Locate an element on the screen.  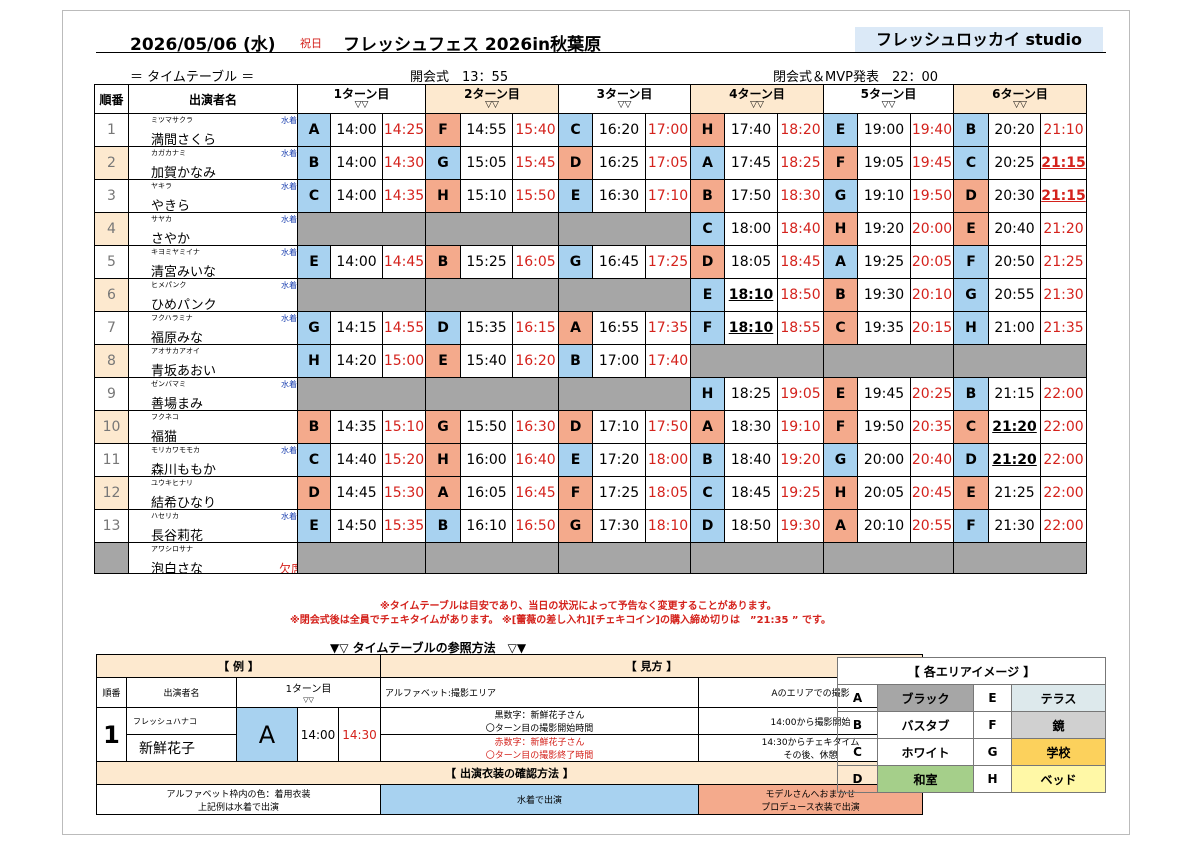
end-time: 19:10 is located at coordinates (800, 427).